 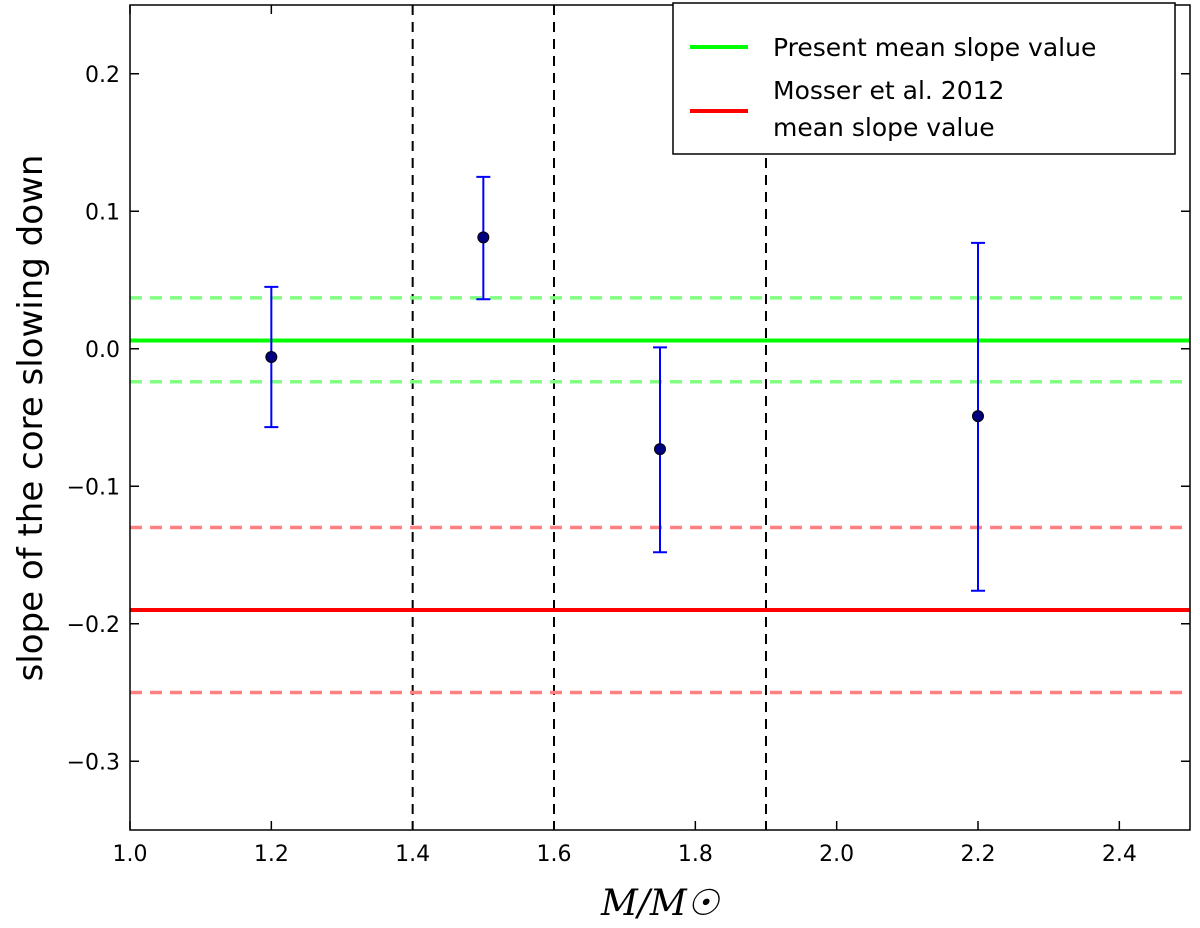 What do you see at coordinates (271, 854) in the screenshot?
I see `x-tick-label: 1.2` at bounding box center [271, 854].